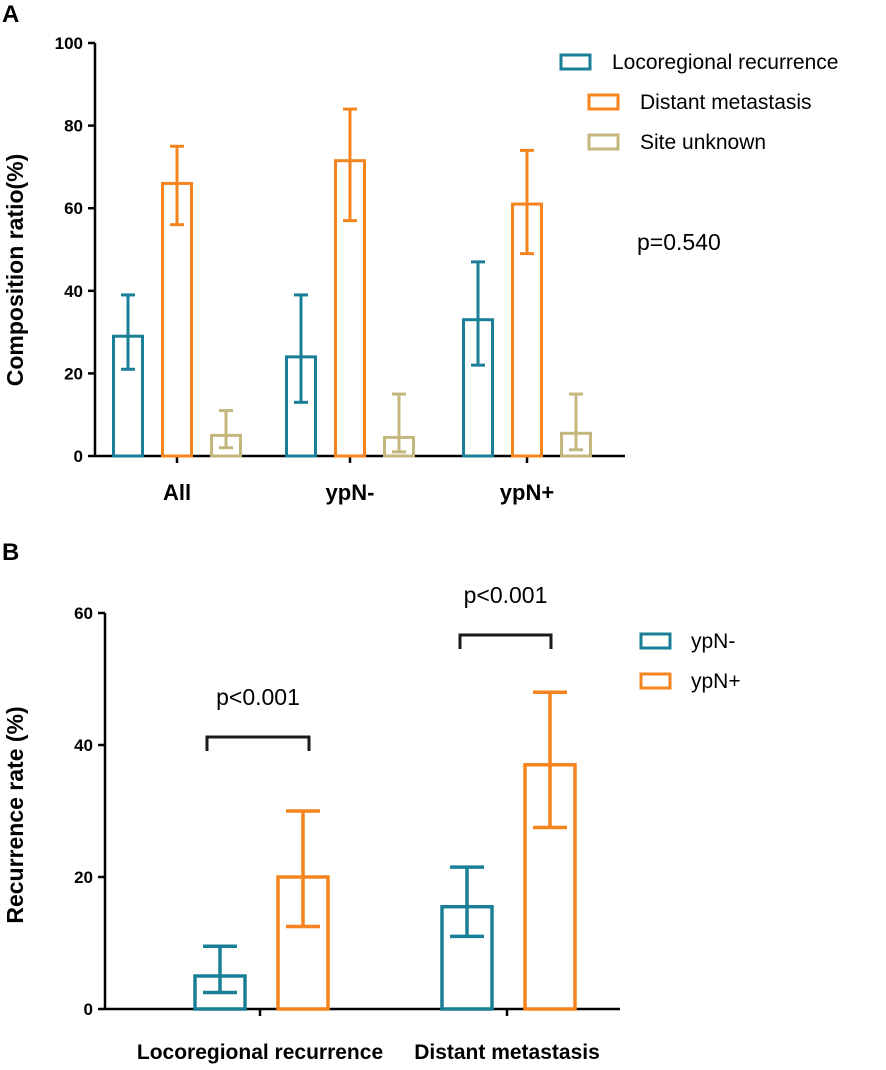 This screenshot has width=886, height=1070. I want to click on panel-b-bars, so click(385, 850).